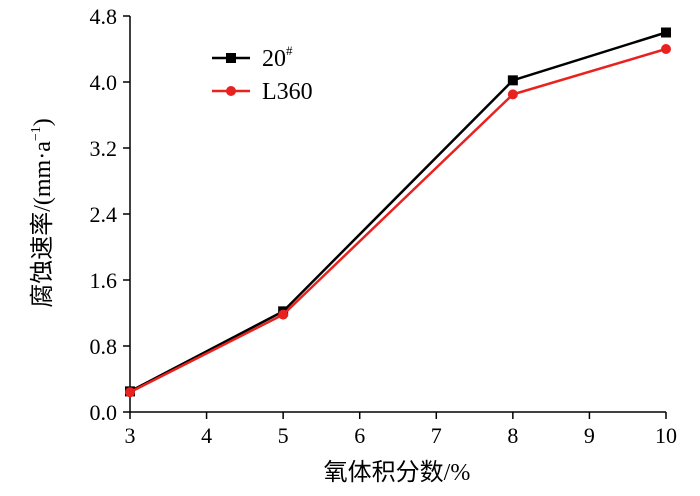  I want to click on y-axis-title-sup: −1, so click(36, 133).